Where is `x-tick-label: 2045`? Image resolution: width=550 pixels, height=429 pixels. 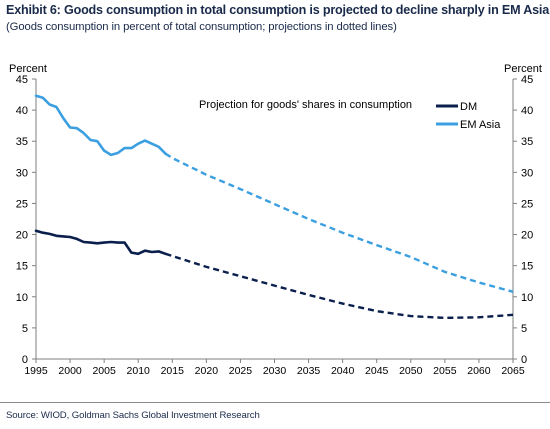 x-tick-label: 2045 is located at coordinates (377, 371).